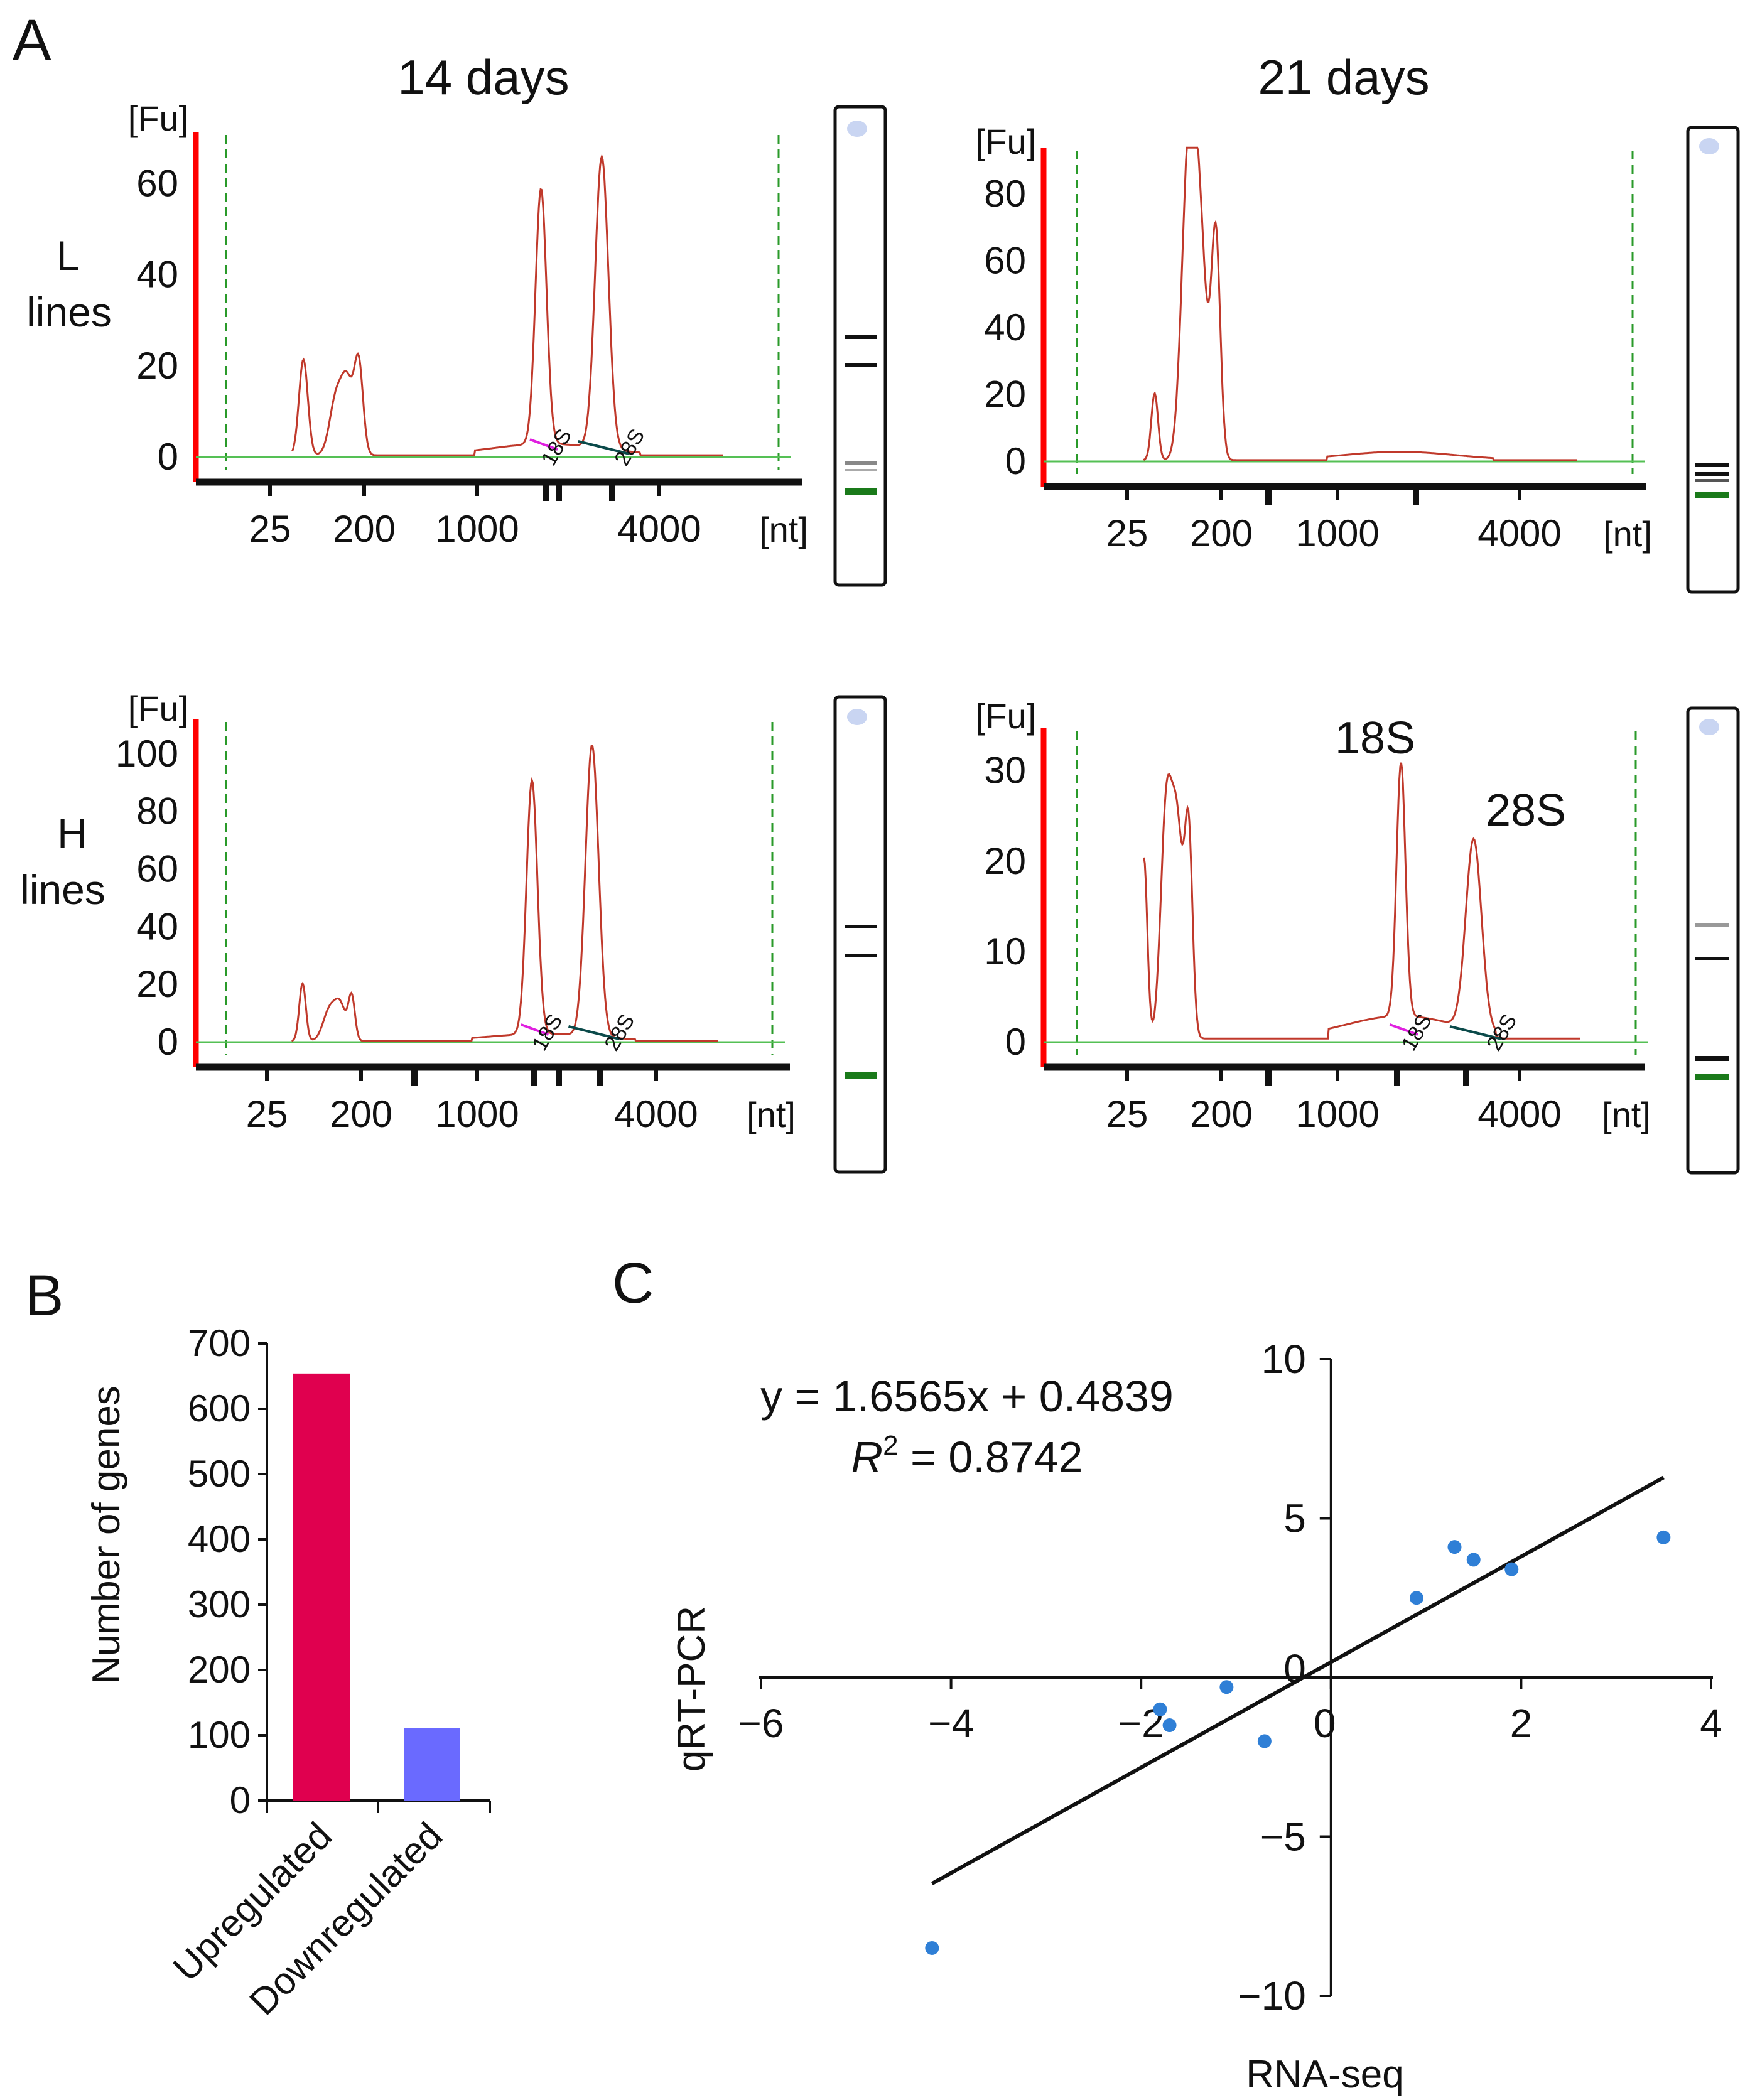 Image resolution: width=1750 pixels, height=2100 pixels. Describe the element at coordinates (219, 1343) in the screenshot. I see `bar-y-tick-label: 700` at that location.